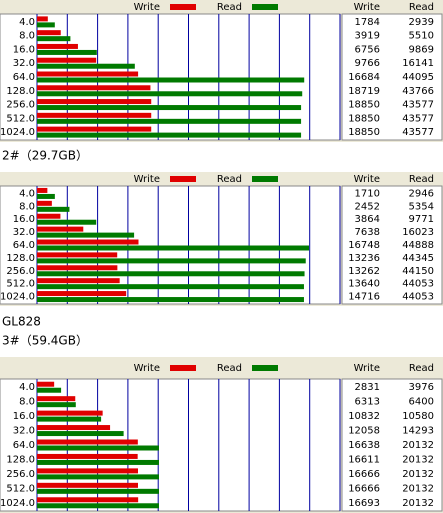  What do you see at coordinates (364, 271) in the screenshot?
I see `value-label: 13262` at bounding box center [364, 271].